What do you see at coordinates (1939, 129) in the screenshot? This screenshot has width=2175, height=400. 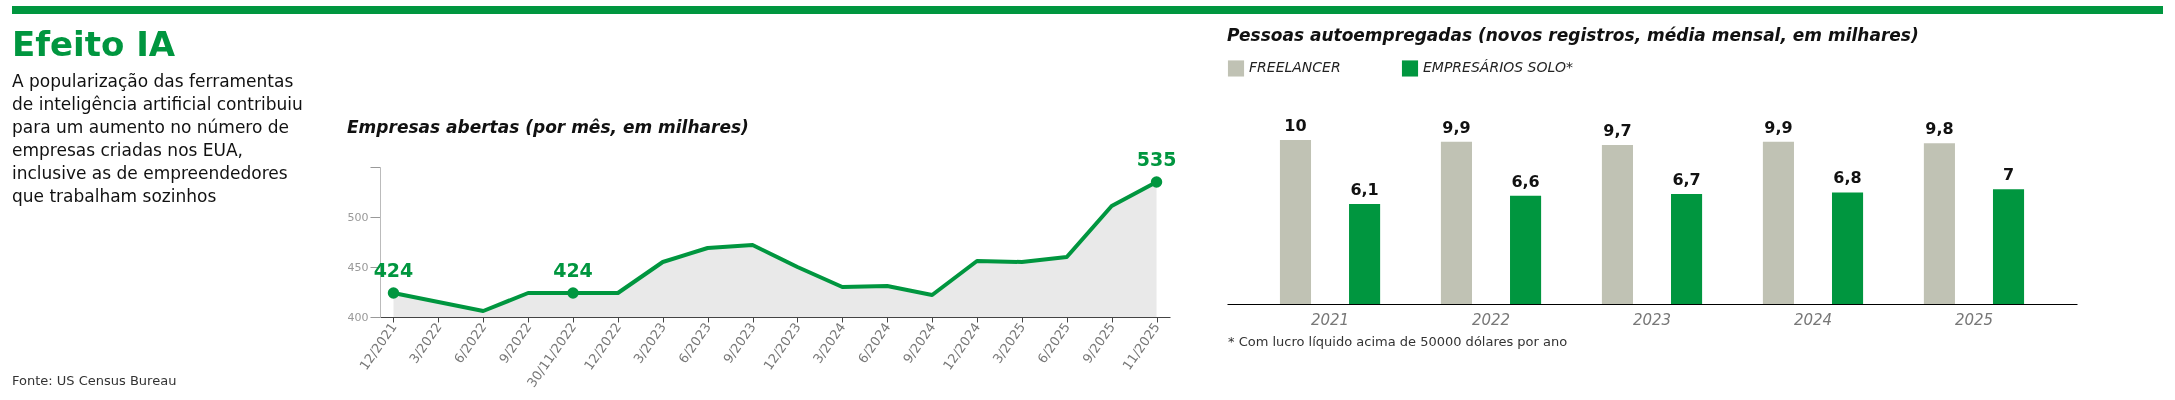 I see `data-label: 9,8` at bounding box center [1939, 129].